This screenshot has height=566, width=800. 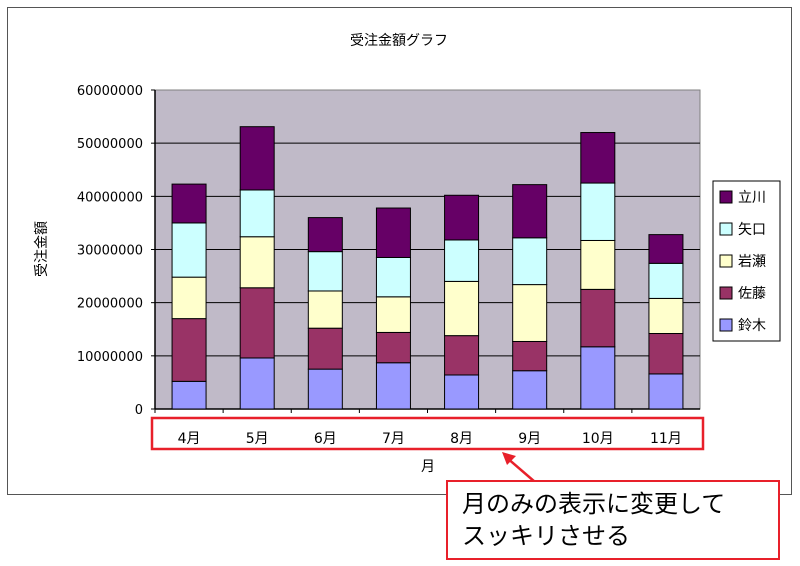 I want to click on chart-title: 受注金額グラフ, so click(x=399, y=41).